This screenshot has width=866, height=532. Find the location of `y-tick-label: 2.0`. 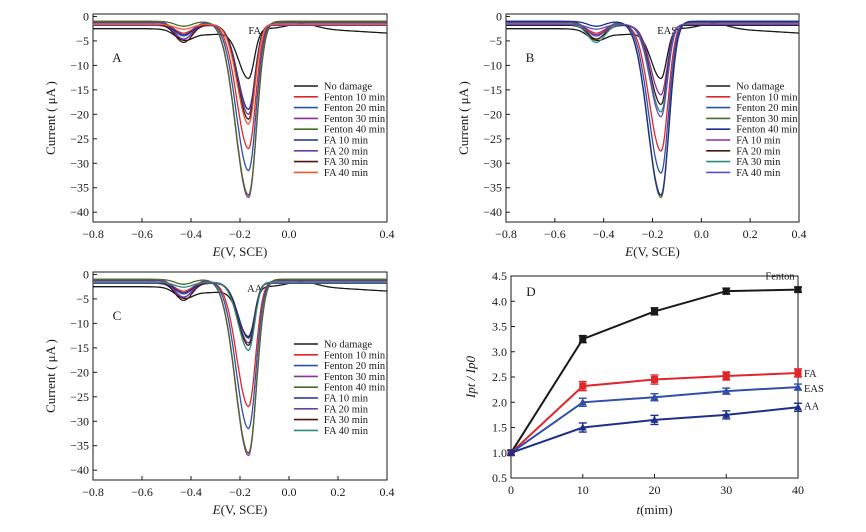

y-tick-label: 2.0 is located at coordinates (499, 402).